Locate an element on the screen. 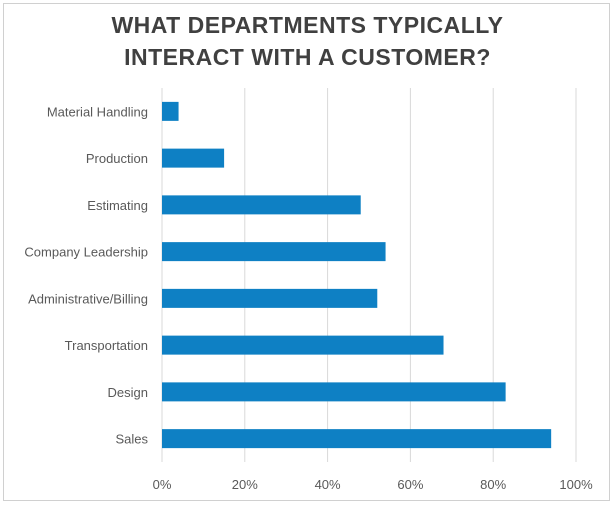 This screenshot has width=615, height=506. category-label: Production is located at coordinates (117, 158).